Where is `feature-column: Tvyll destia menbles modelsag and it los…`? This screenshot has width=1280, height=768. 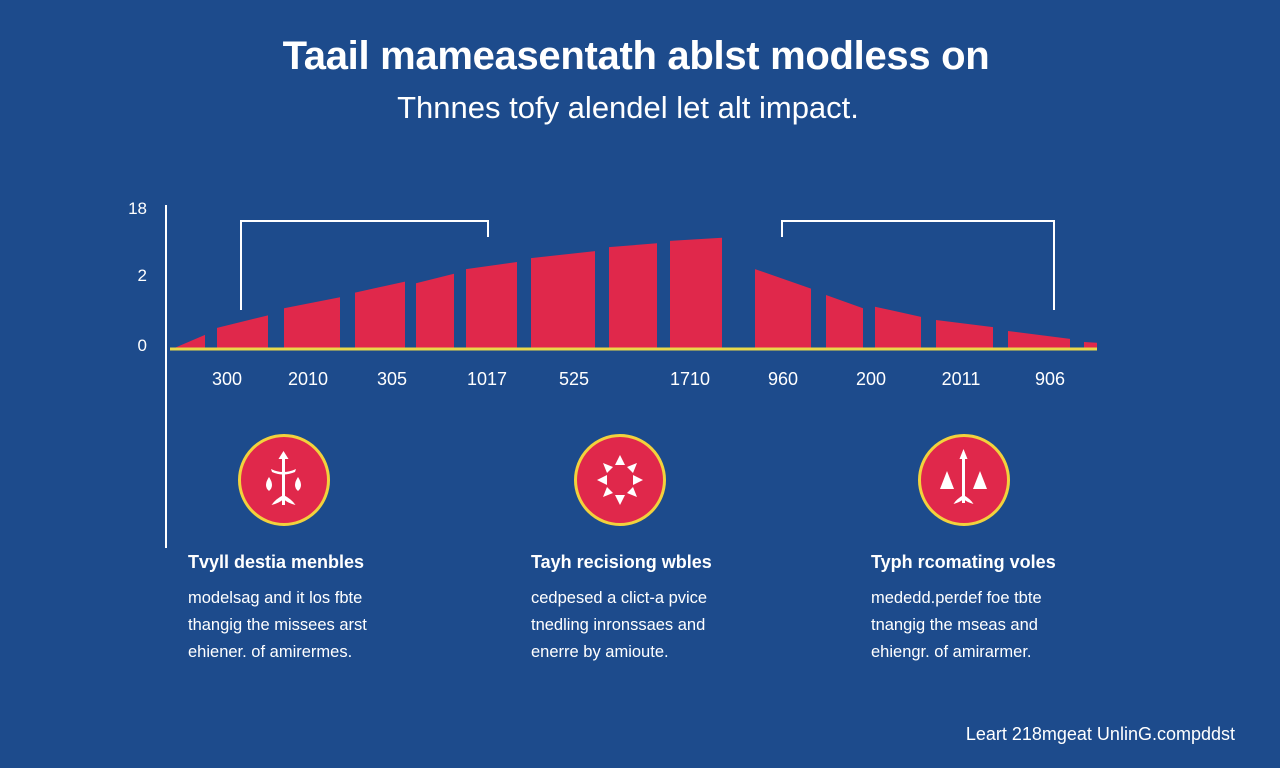
feature-column: Tvyll destia menbles modelsag and it los… is located at coordinates (338, 609).